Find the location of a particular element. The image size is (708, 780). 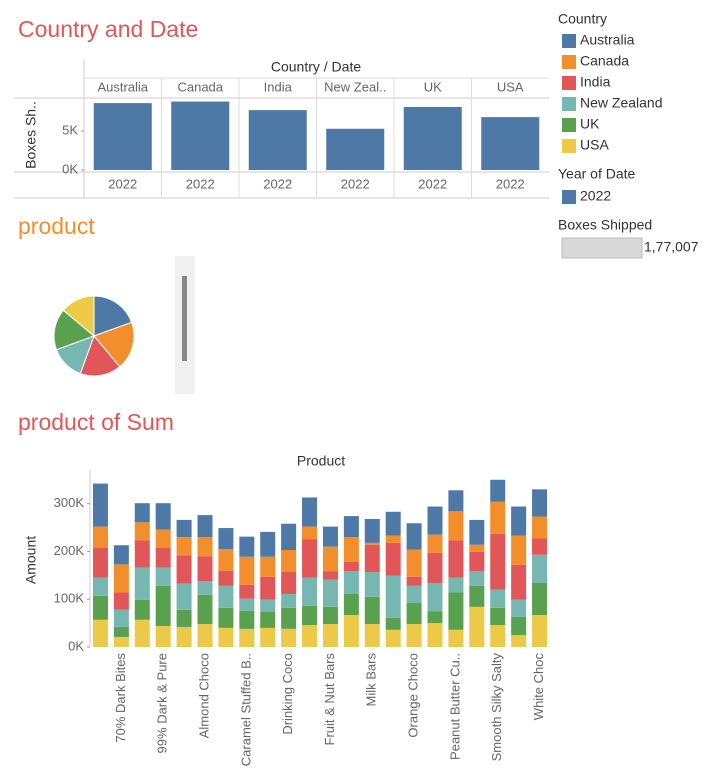

filter-title: Boxes Shipped is located at coordinates (605, 225).